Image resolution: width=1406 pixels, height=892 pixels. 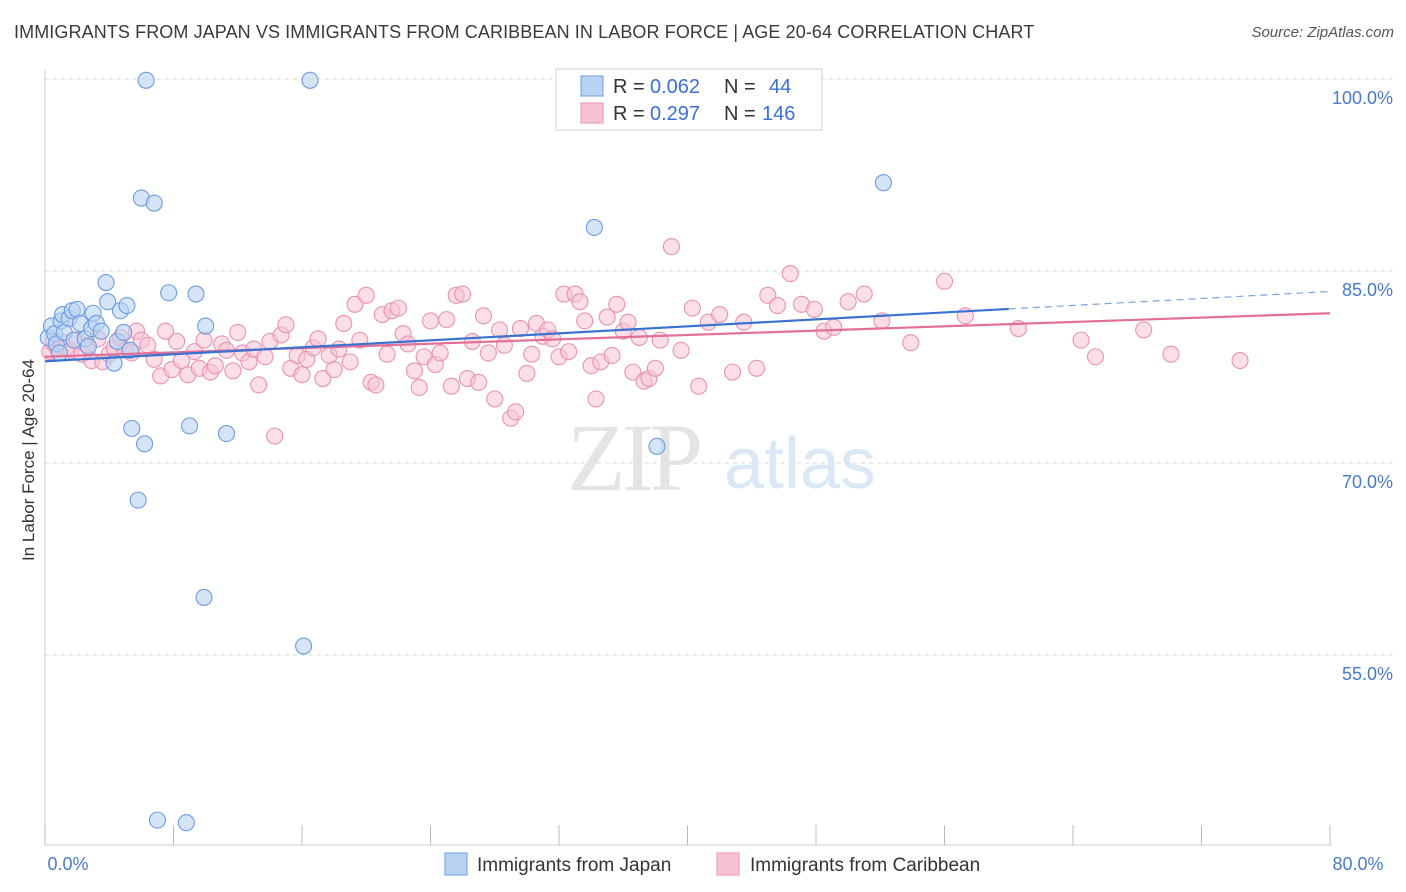 What do you see at coordinates (28, 460) in the screenshot?
I see `y-axis-title: In Labor Force | Age 20-64` at bounding box center [28, 460].